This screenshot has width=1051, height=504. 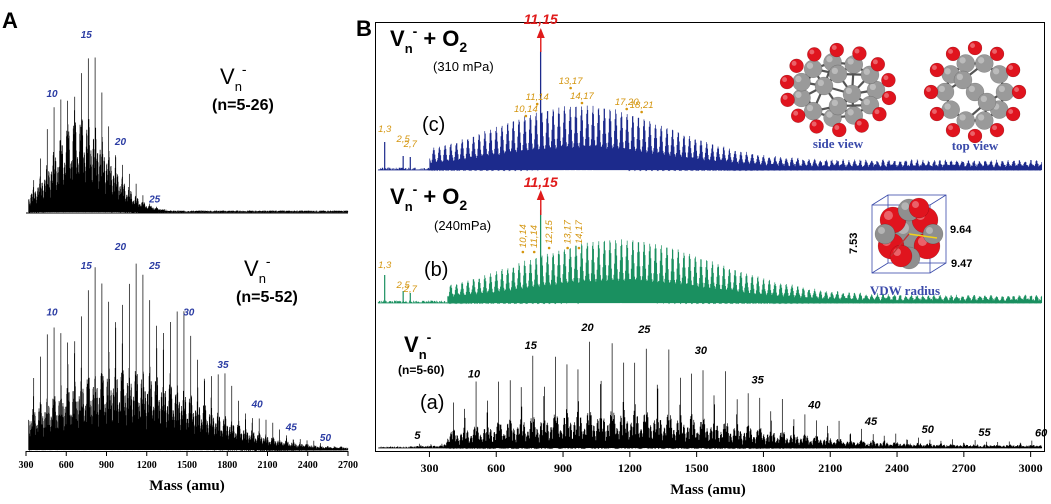 I want to click on trace-b-minor-label-3: 10,14, so click(x=523, y=236).